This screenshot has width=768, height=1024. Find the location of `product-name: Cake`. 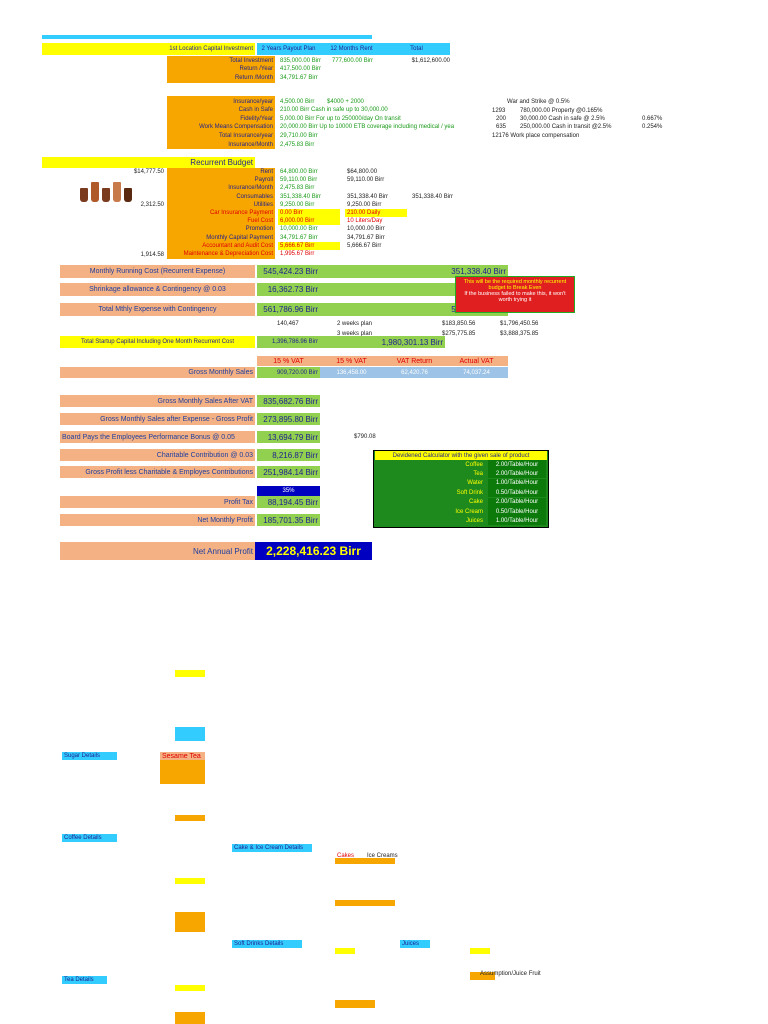

product-name: Cake is located at coordinates (475, 502).